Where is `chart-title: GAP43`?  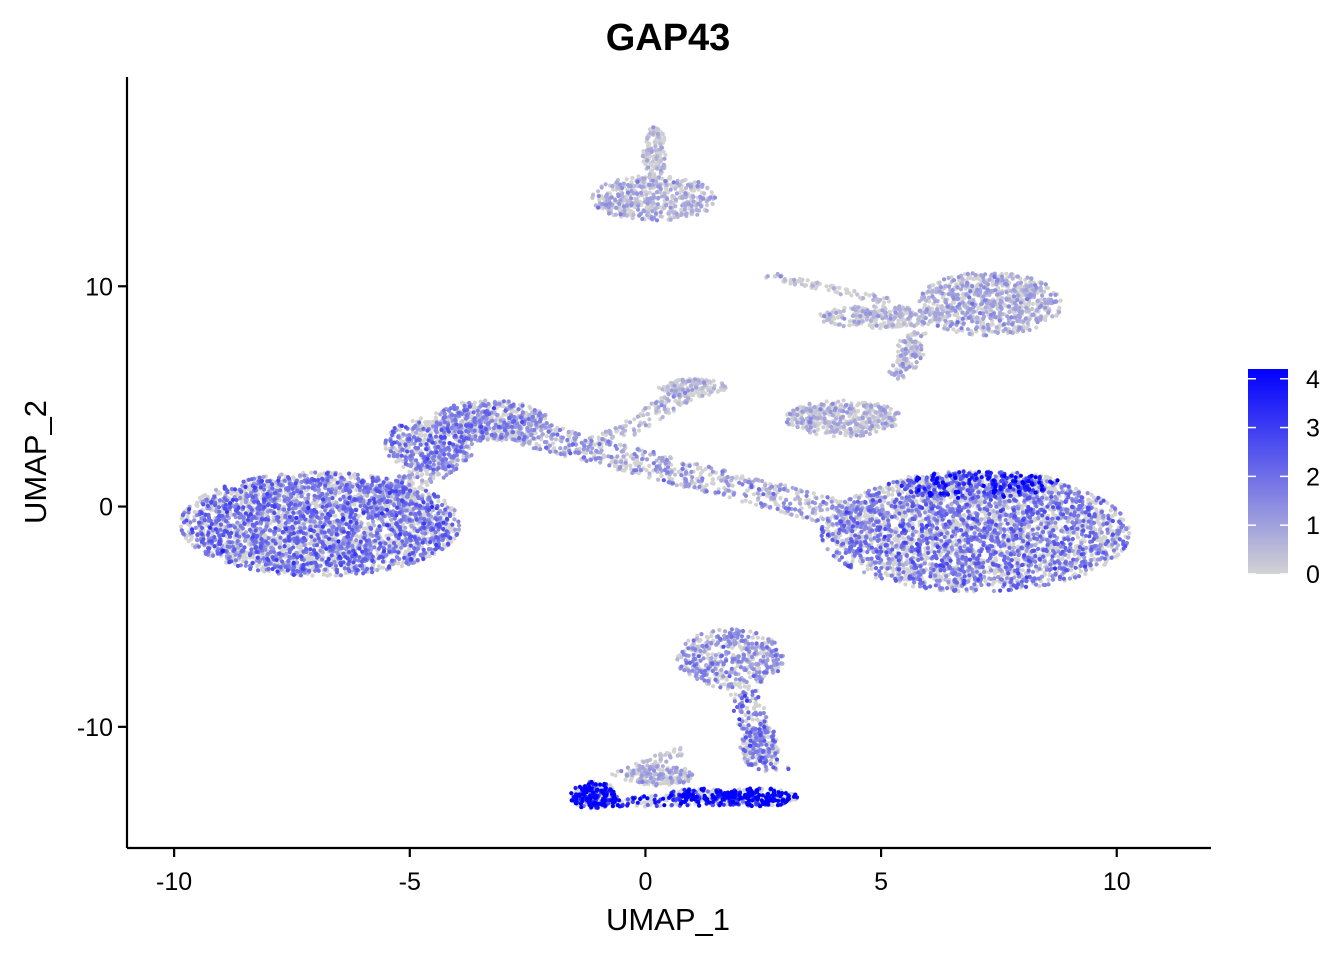
chart-title: GAP43 is located at coordinates (668, 38).